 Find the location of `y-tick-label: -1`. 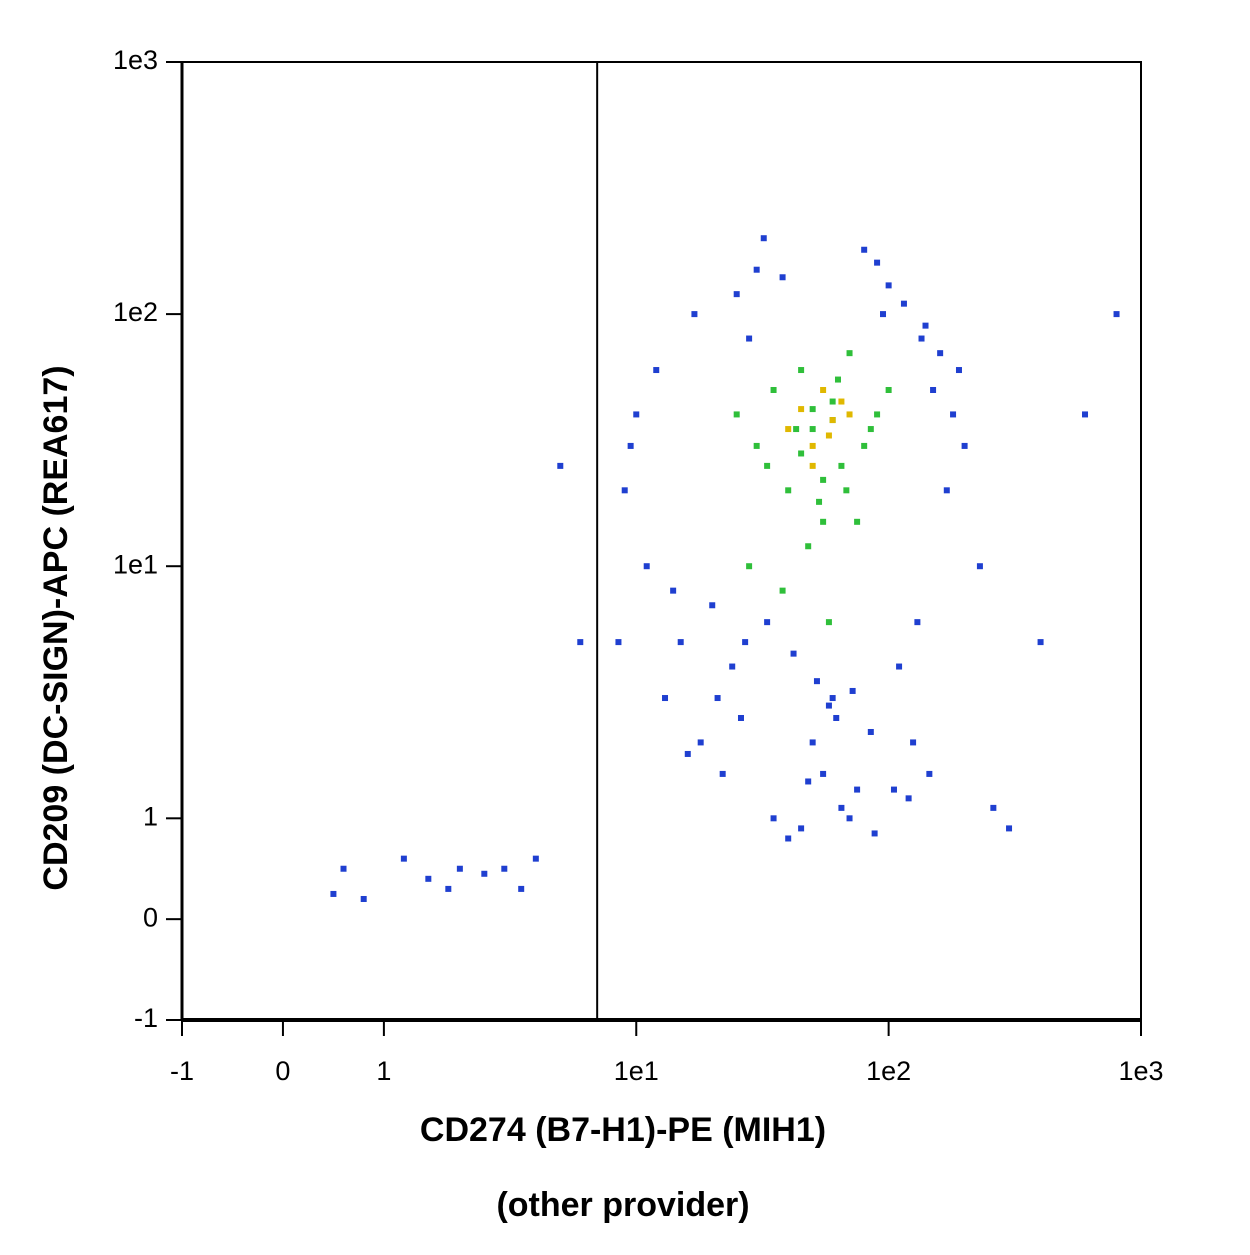

y-tick-label: -1 is located at coordinates (146, 1018).